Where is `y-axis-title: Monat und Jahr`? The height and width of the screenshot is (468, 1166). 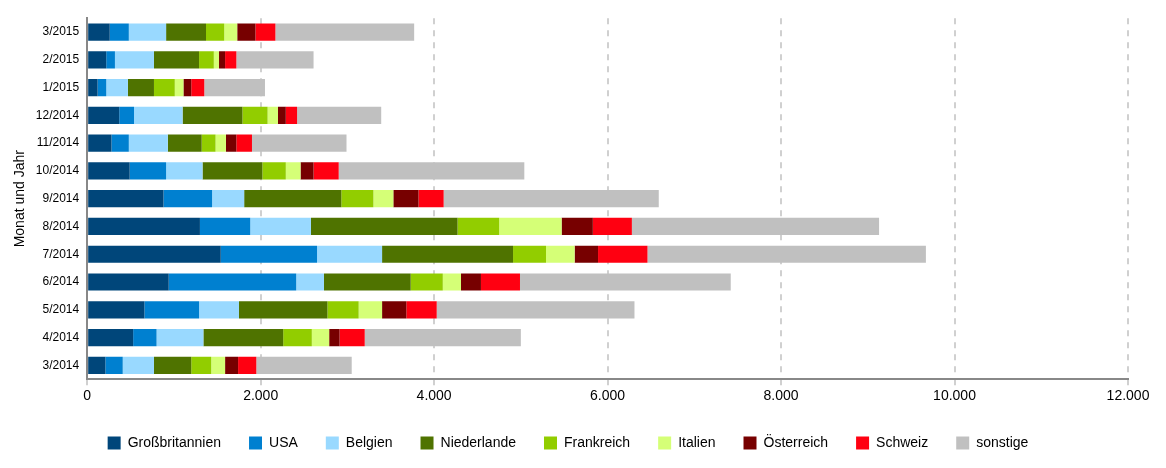 y-axis-title: Monat und Jahr is located at coordinates (19, 198).